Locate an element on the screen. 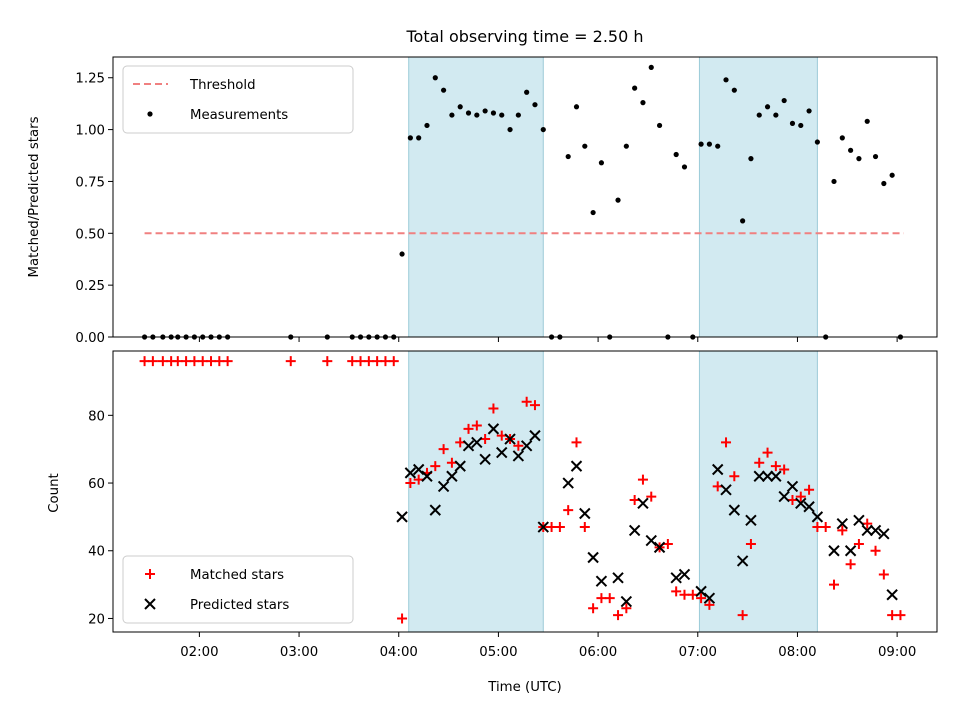 The height and width of the screenshot is (720, 960). legend-dot-swatch is located at coordinates (150, 114).